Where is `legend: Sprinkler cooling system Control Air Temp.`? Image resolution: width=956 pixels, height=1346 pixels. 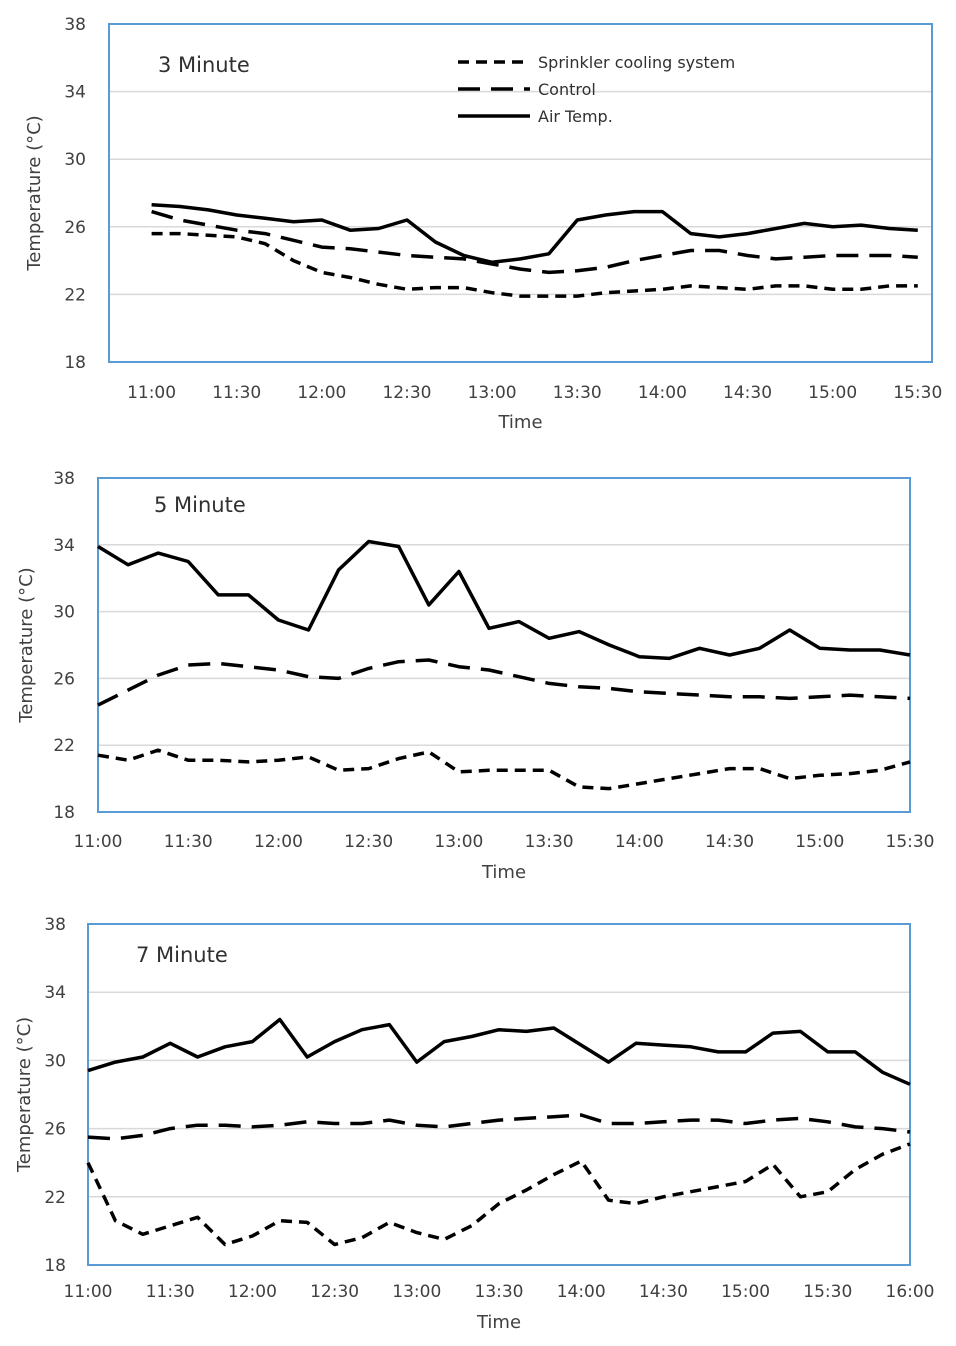
legend: Sprinkler cooling system Control Air Temp. is located at coordinates (596, 89).